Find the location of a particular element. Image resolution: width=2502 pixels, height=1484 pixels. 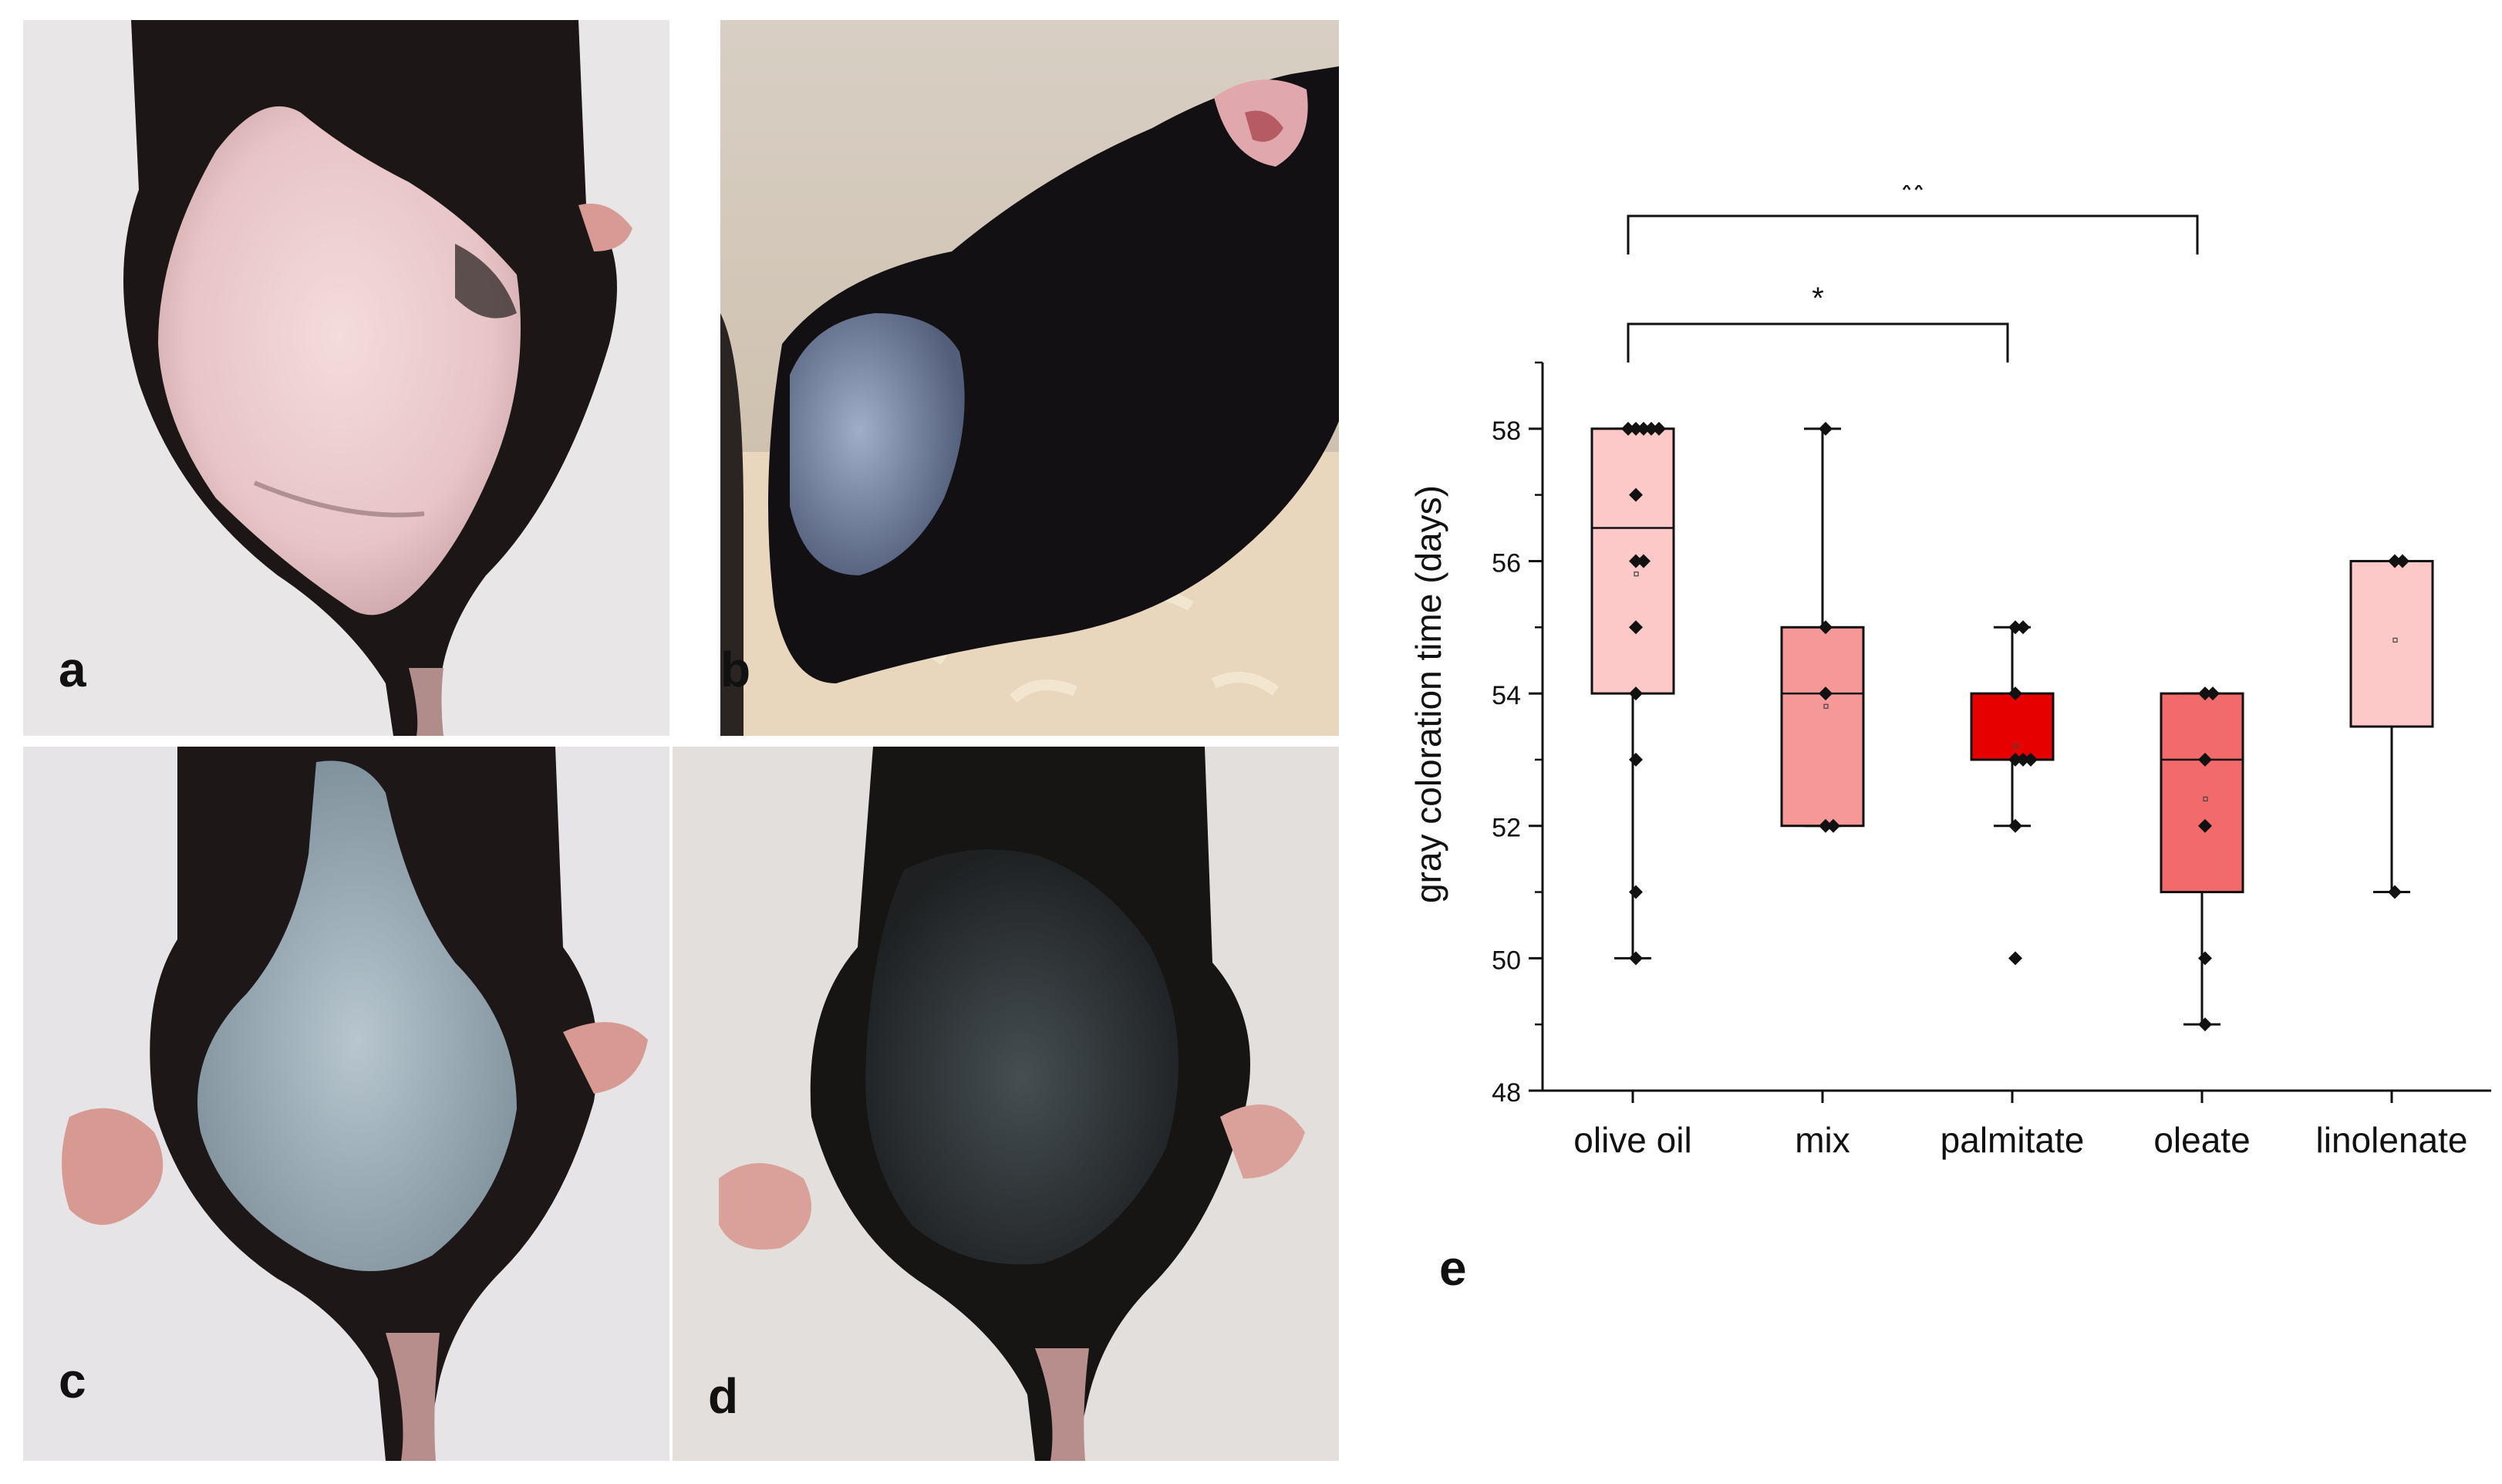

x-tick-label: linolenate is located at coordinates (2392, 1140).